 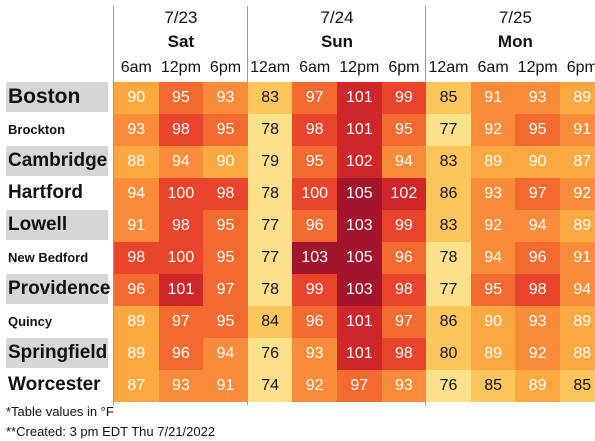 What do you see at coordinates (57, 161) in the screenshot?
I see `city-label: Cambridge` at bounding box center [57, 161].